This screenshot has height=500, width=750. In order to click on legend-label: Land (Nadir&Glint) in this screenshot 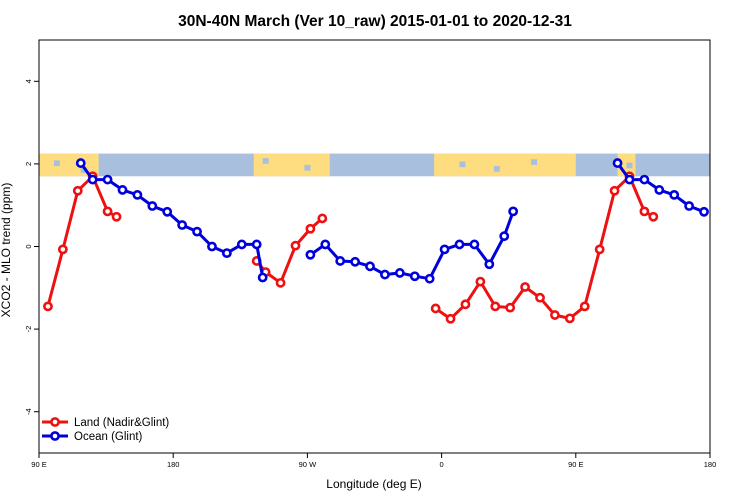, I will do `click(121, 423)`.